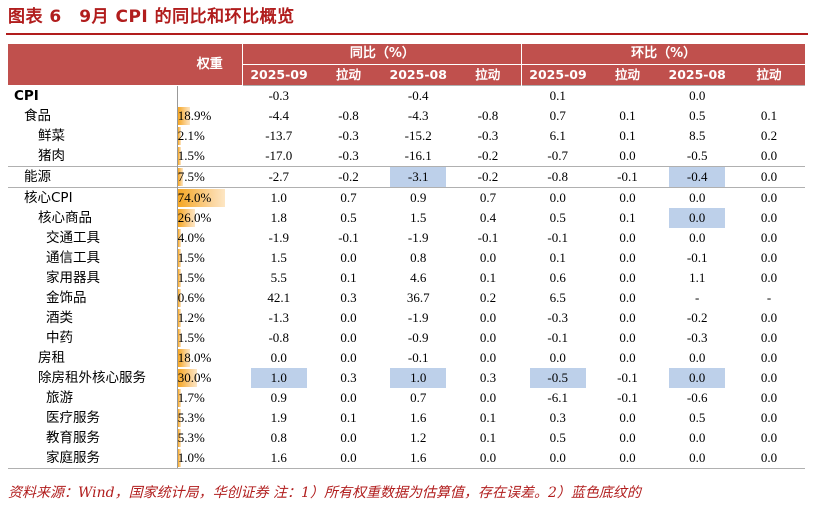 This screenshot has height=508, width=814. Describe the element at coordinates (92, 378) in the screenshot. I see `row-label: 除房租外核心服务` at that location.